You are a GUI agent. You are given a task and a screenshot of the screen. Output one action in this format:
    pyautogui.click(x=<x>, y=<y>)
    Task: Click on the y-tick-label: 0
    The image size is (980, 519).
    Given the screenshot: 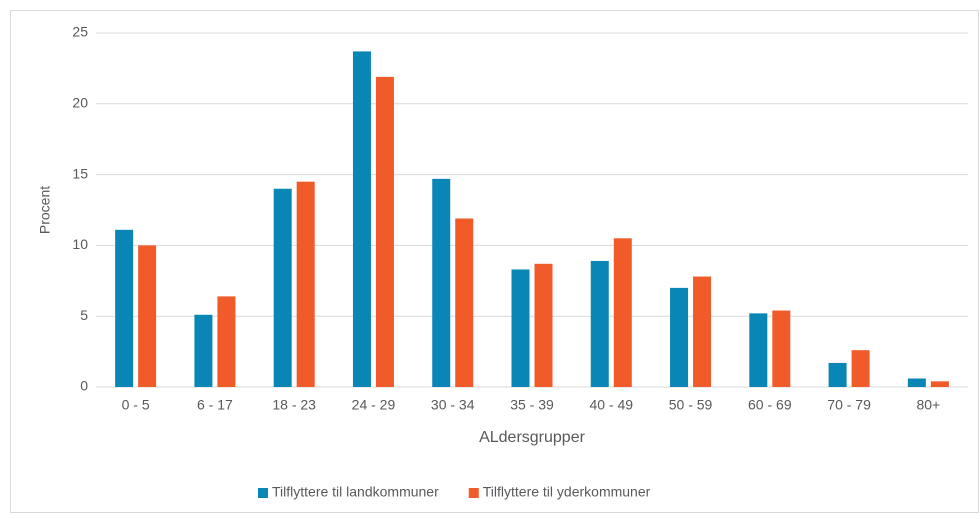 What is the action you would take?
    pyautogui.click(x=84, y=386)
    